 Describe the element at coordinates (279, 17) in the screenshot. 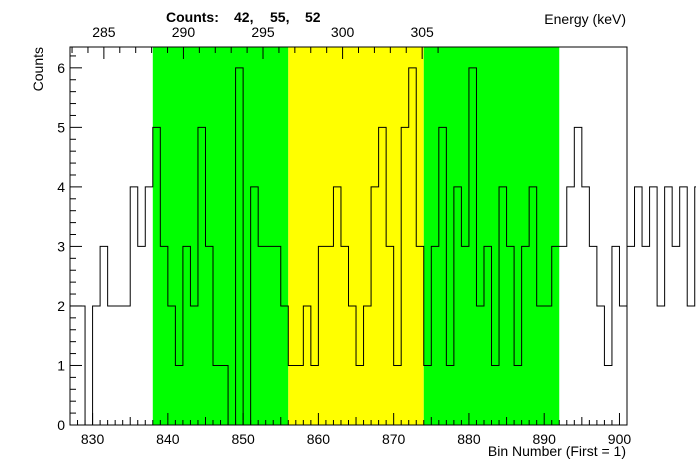

I see `counts-value-peak: 55,` at that location.